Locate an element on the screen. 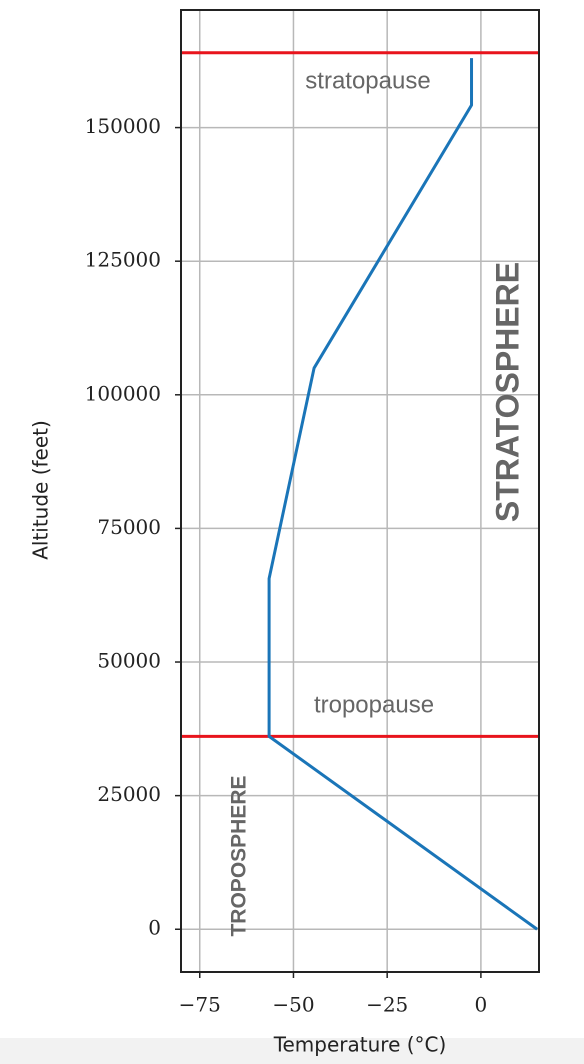 Image resolution: width=584 pixels, height=1064 pixels. y-axis-label: Altitude (feet) is located at coordinates (41, 490).